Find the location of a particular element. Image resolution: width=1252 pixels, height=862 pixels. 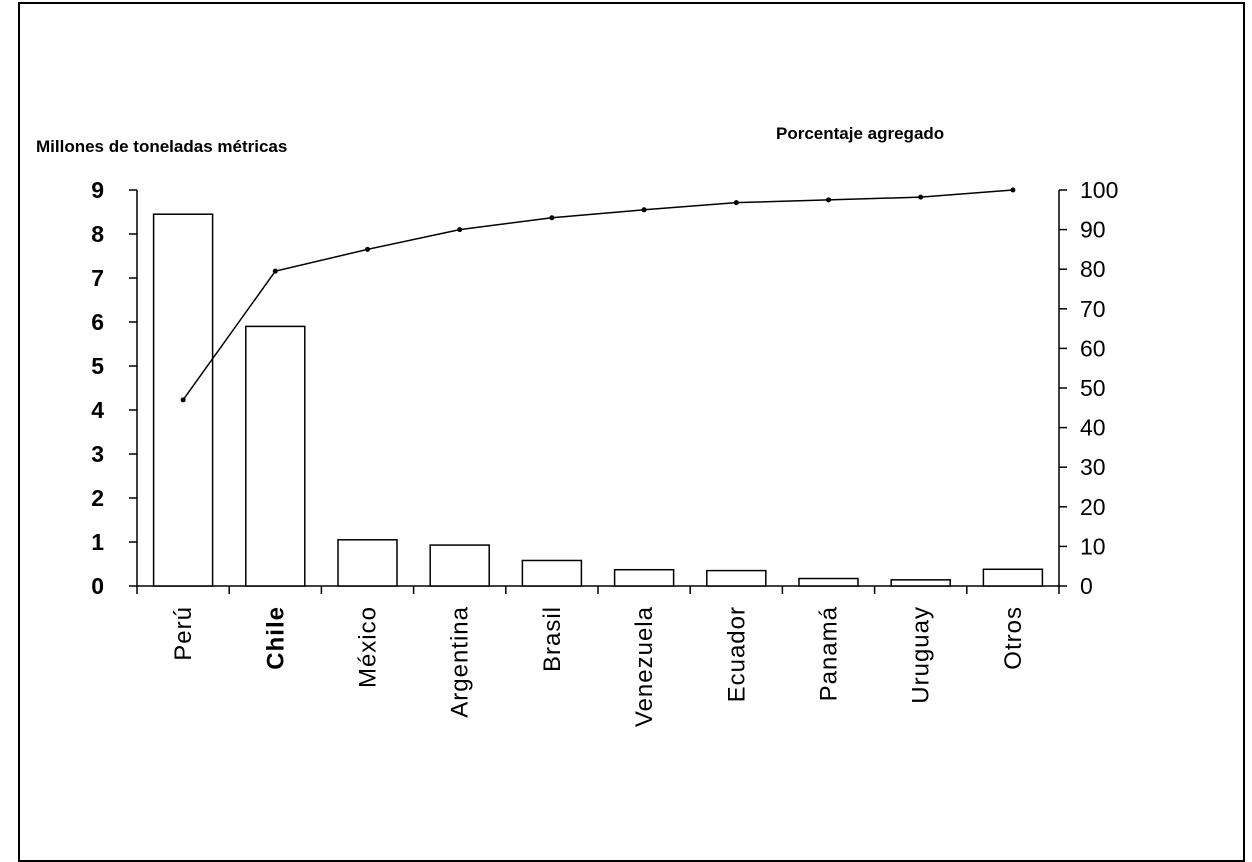

y-tick-label-right: 70 is located at coordinates (1093, 309).